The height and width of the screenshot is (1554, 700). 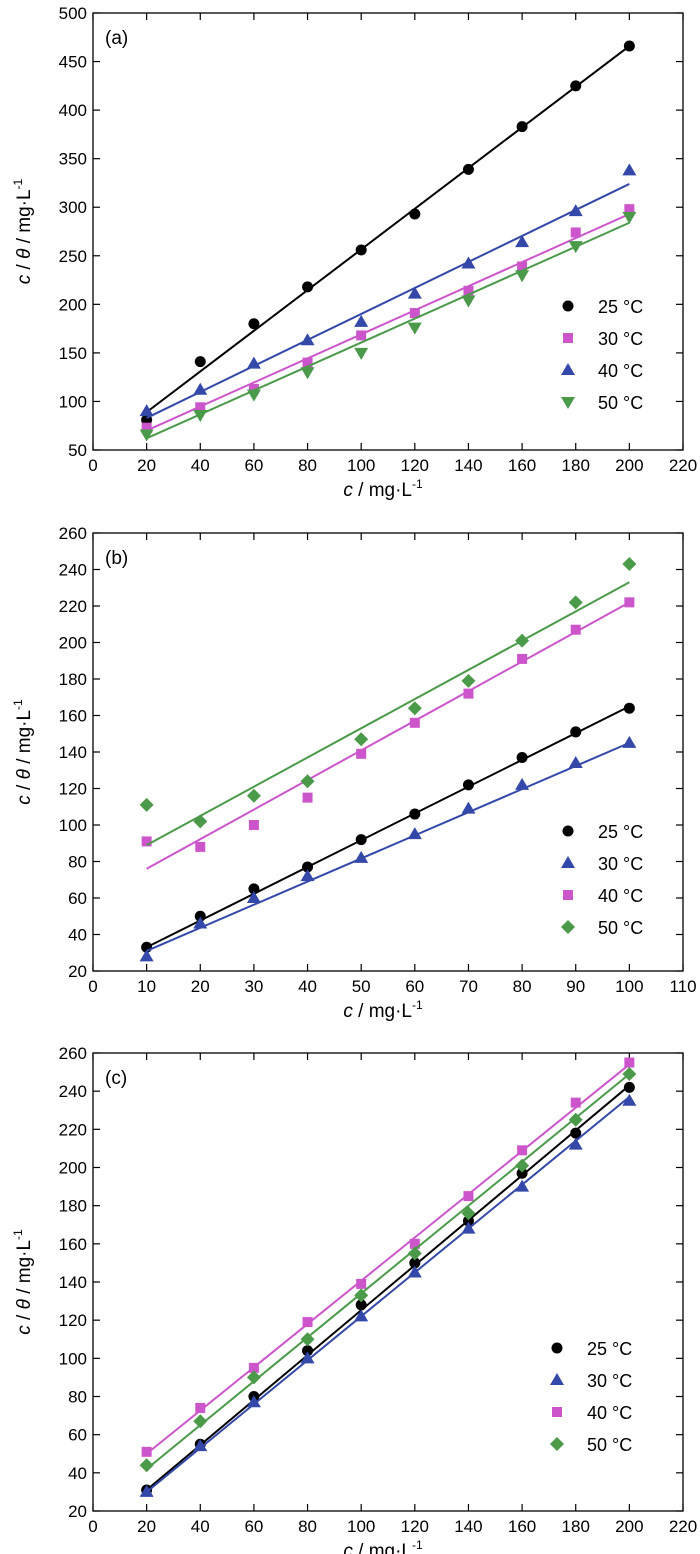 I want to click on y-tick-label: 60, so click(x=77, y=898).